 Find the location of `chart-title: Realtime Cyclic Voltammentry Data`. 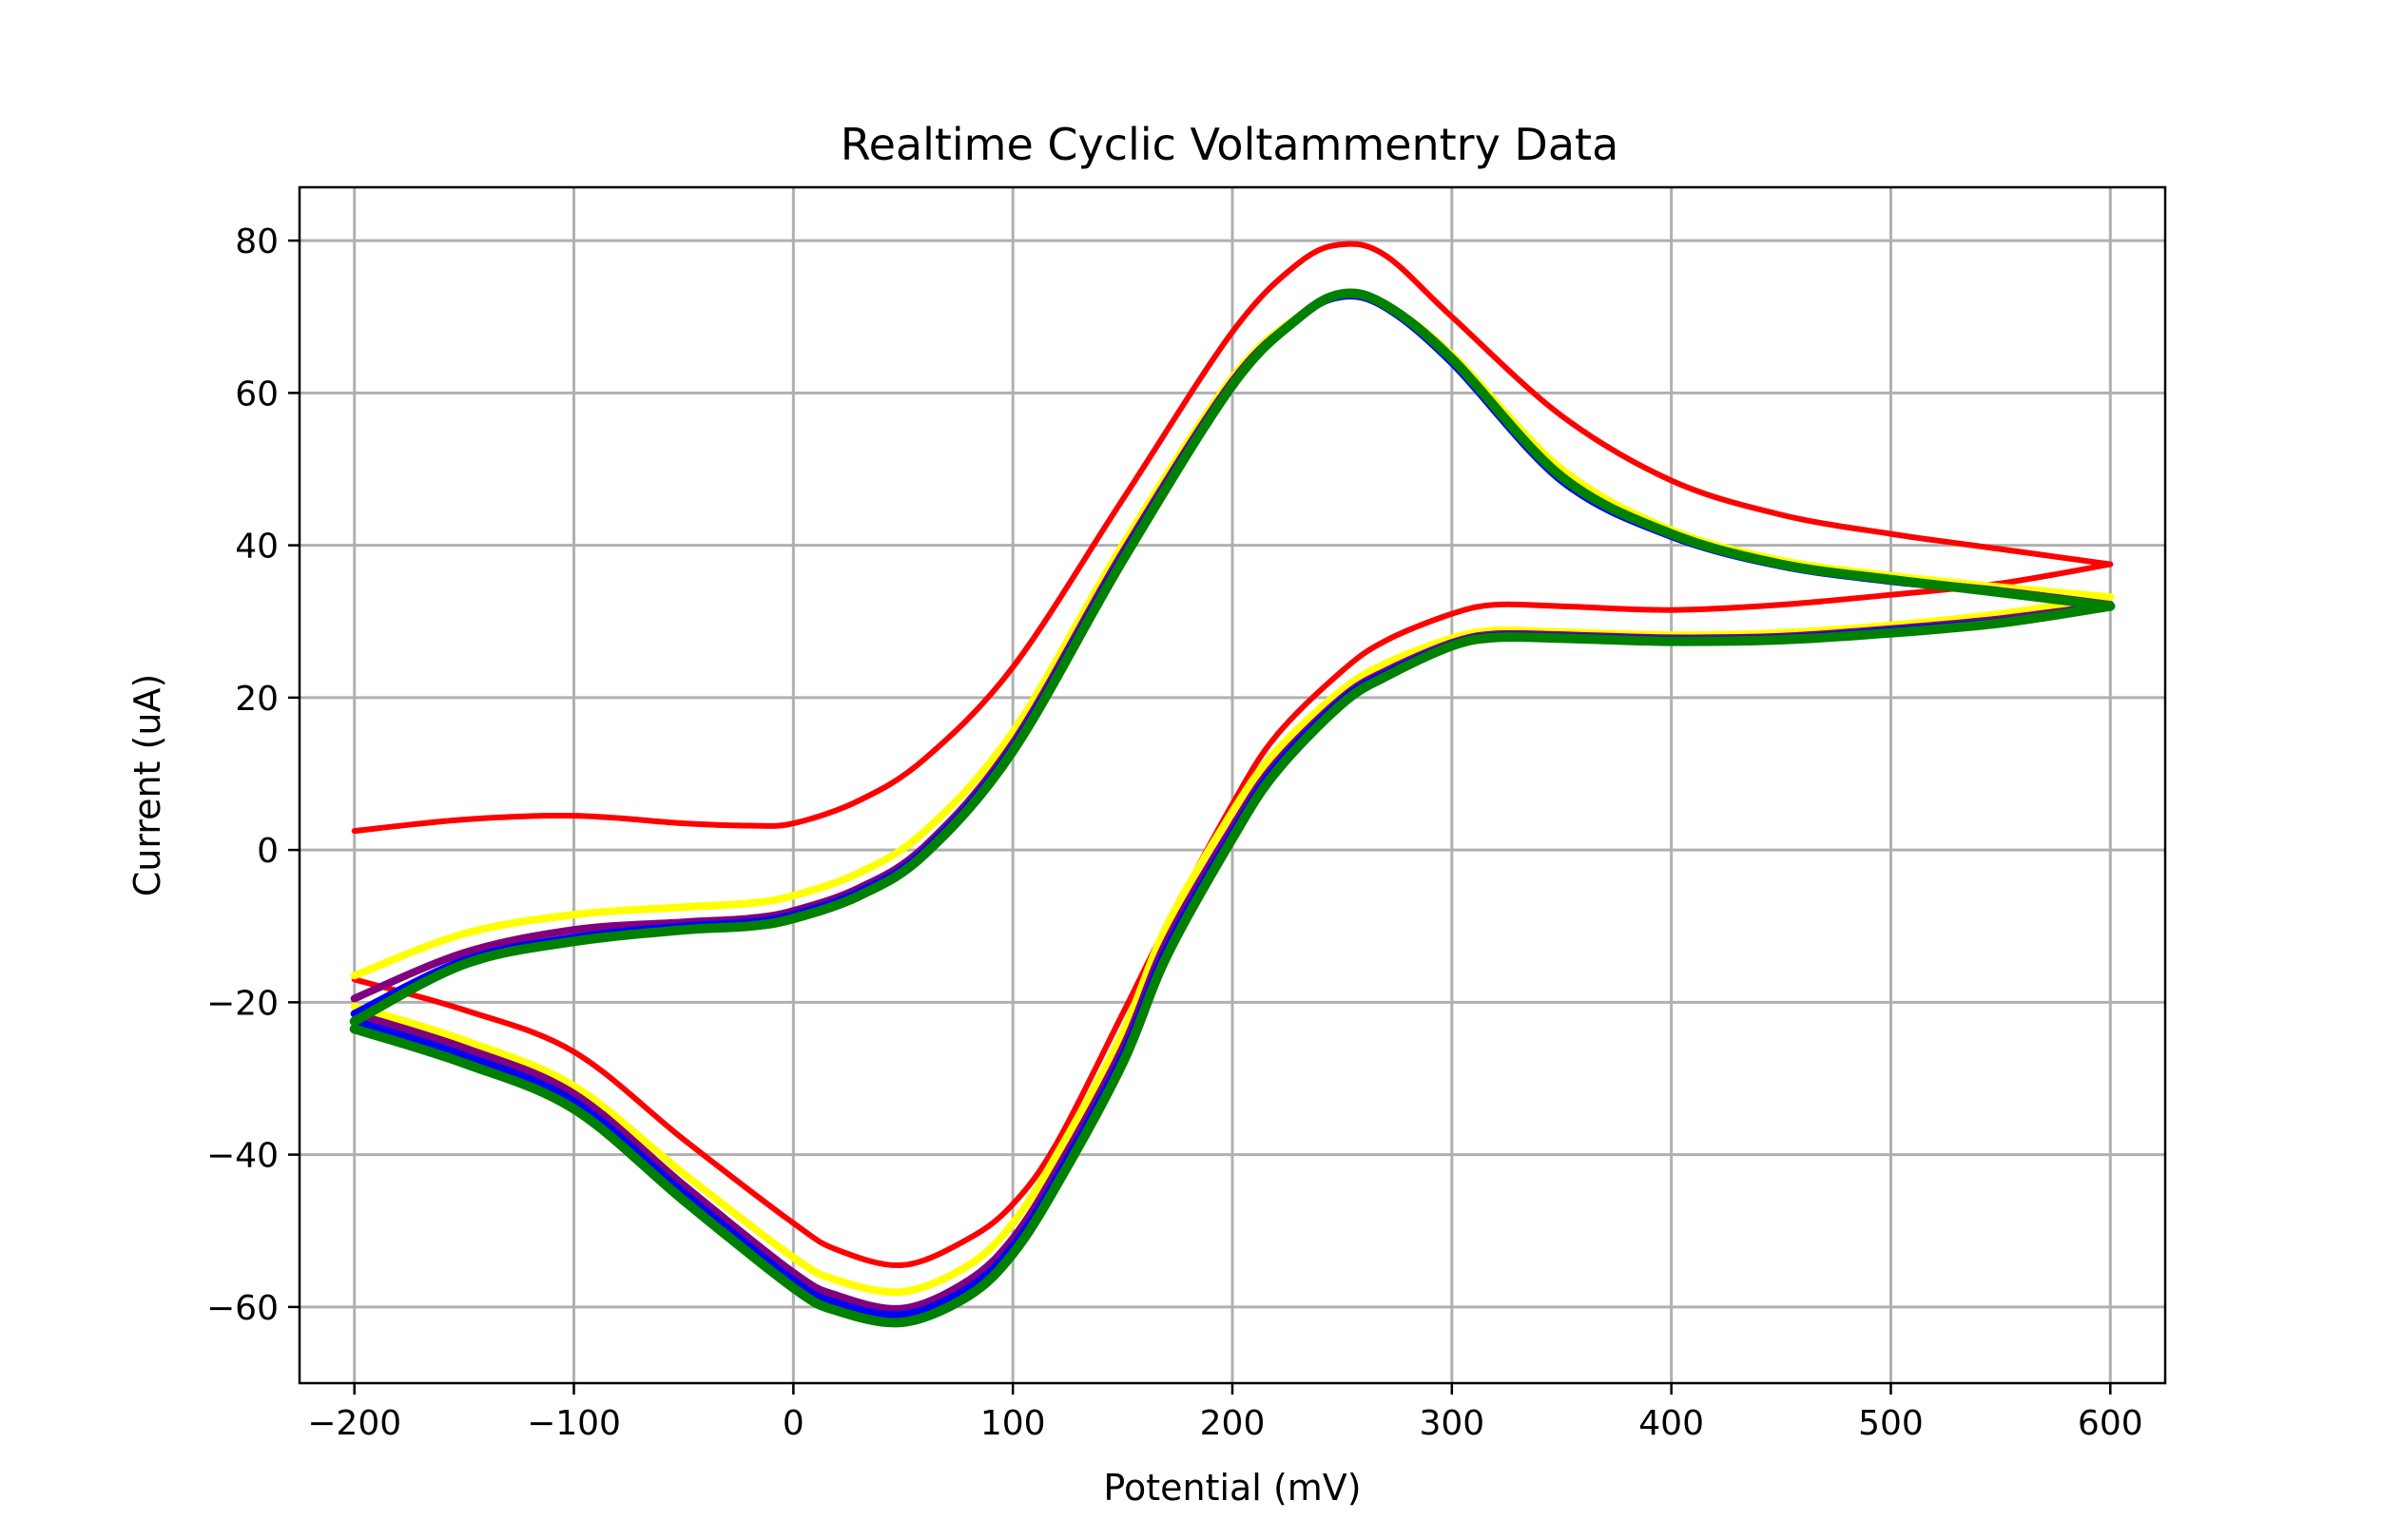

chart-title: Realtime Cyclic Voltammentry Data is located at coordinates (1230, 144).